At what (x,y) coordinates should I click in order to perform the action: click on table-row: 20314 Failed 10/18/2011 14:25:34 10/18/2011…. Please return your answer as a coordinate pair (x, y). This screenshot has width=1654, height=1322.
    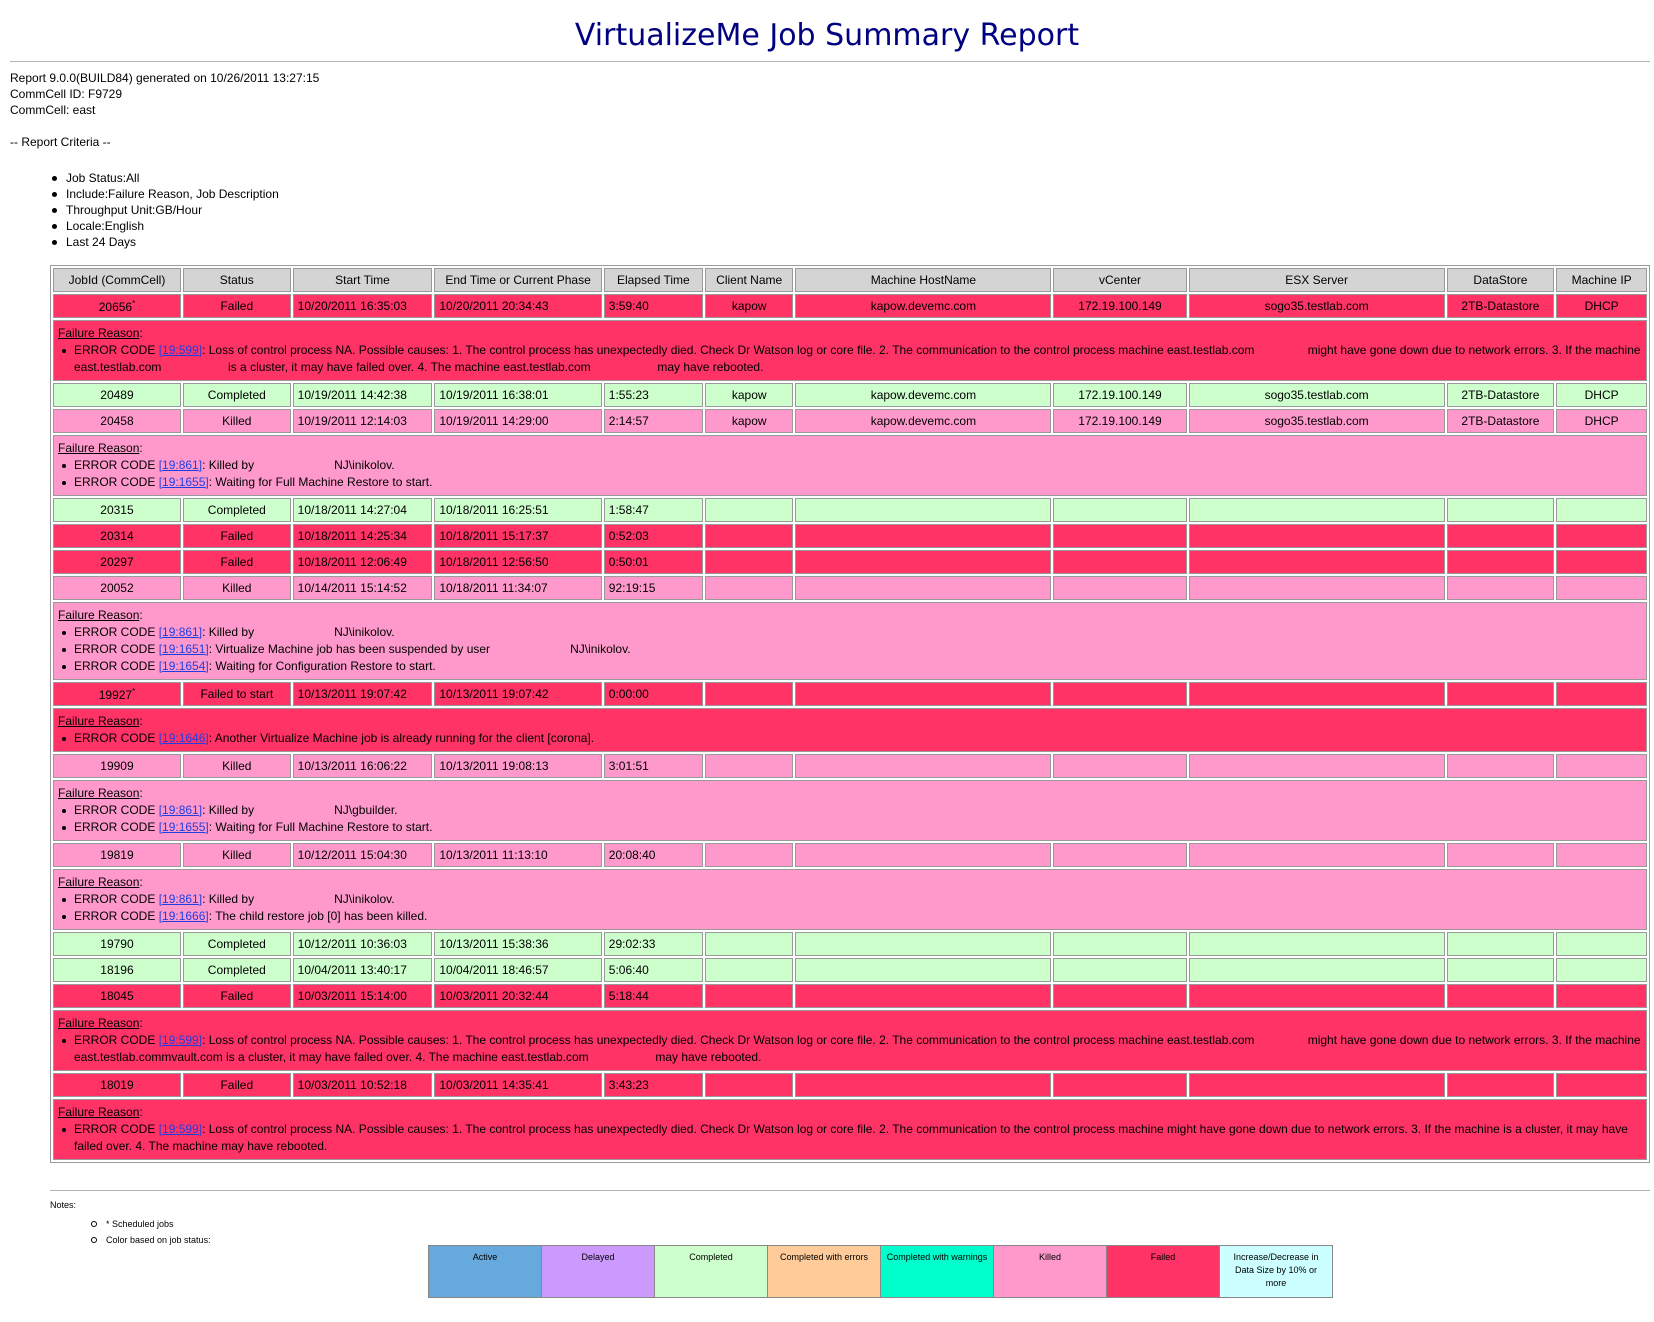
    Looking at the image, I should click on (850, 536).